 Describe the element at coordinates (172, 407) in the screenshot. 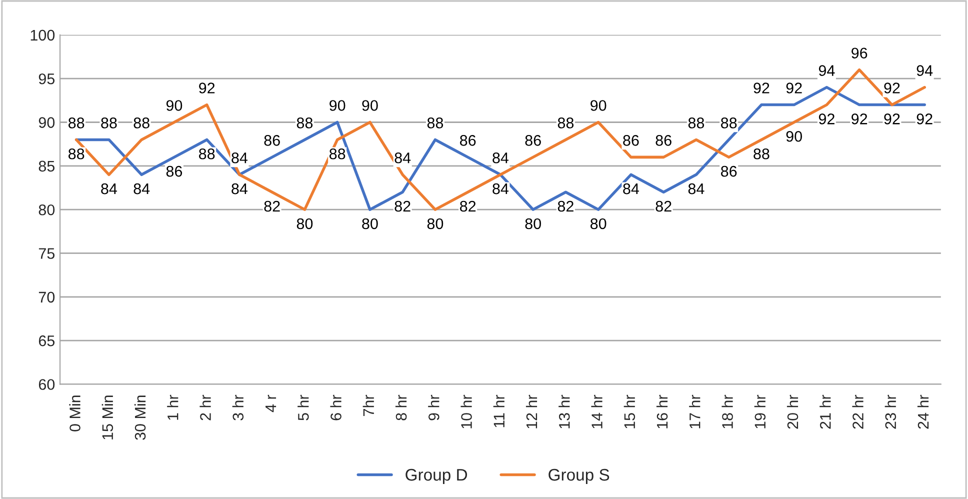

I see `x-tick-label: 1 hr` at that location.